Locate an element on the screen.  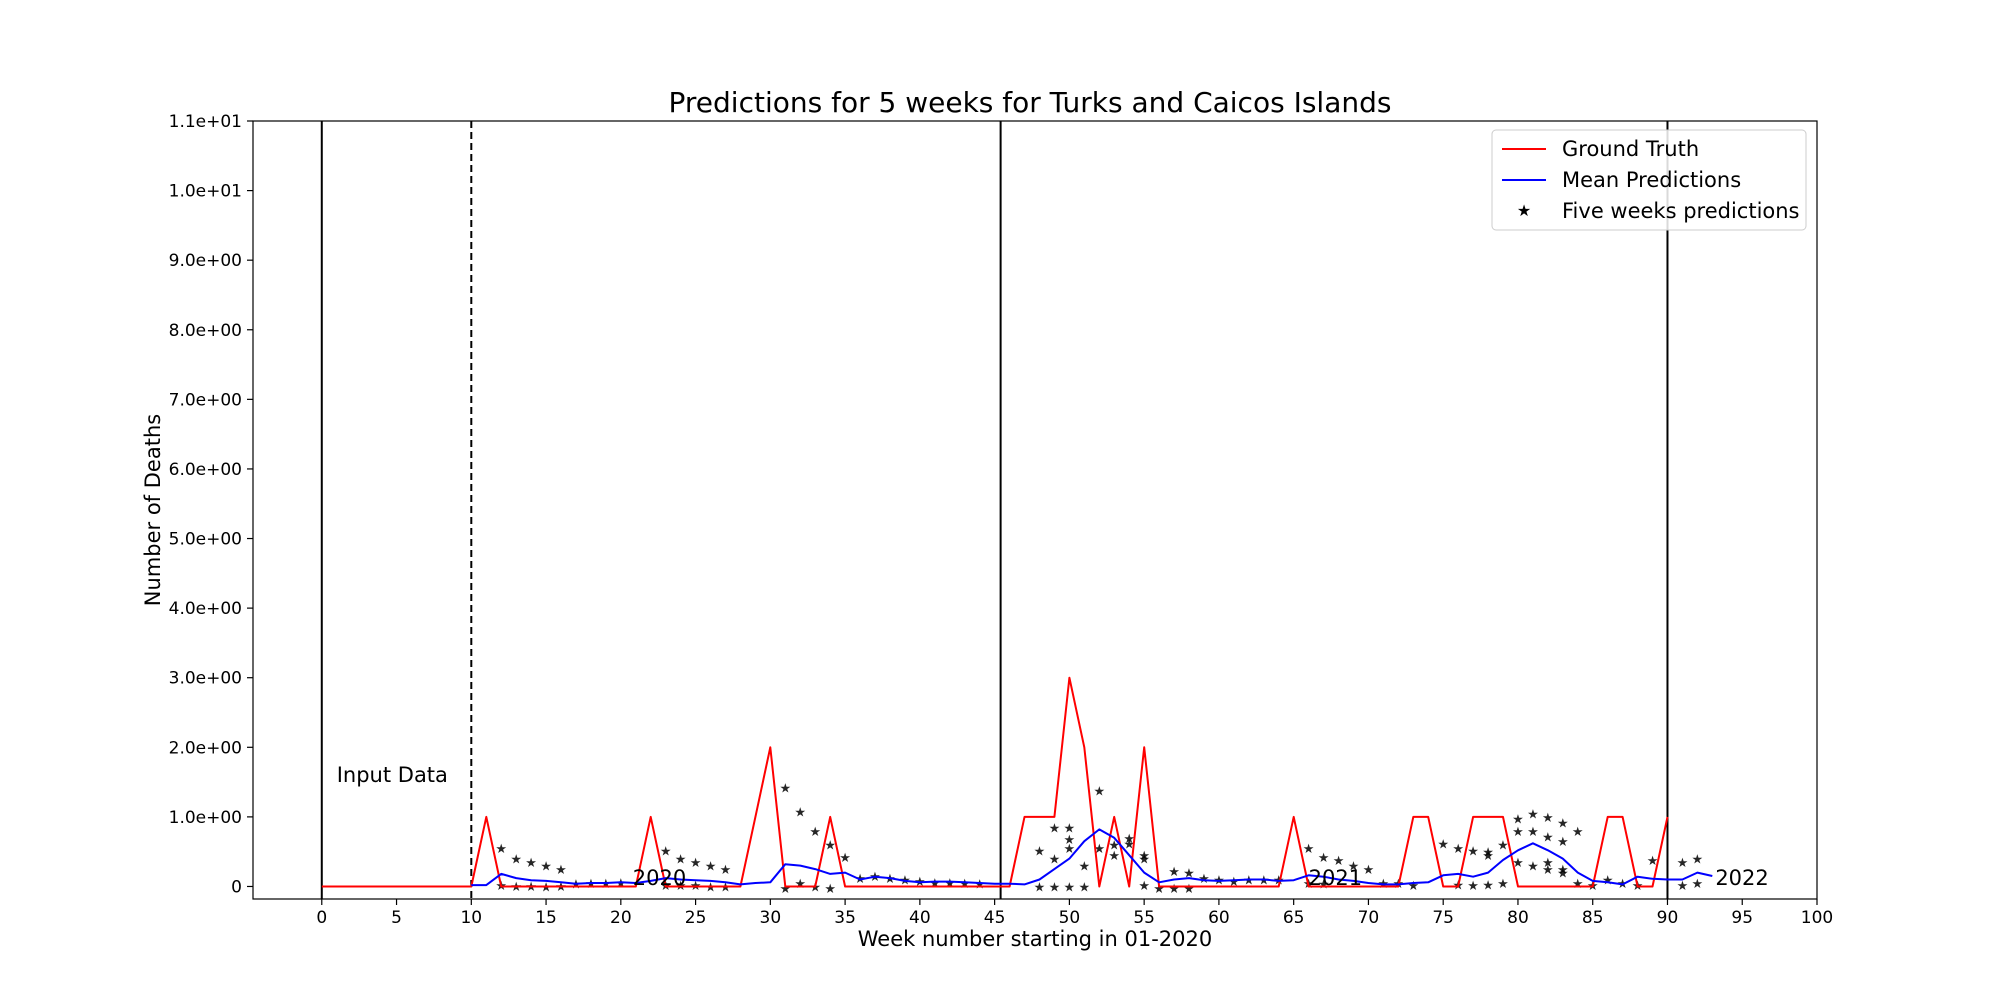
x-tick-label: 65 is located at coordinates (1294, 918).